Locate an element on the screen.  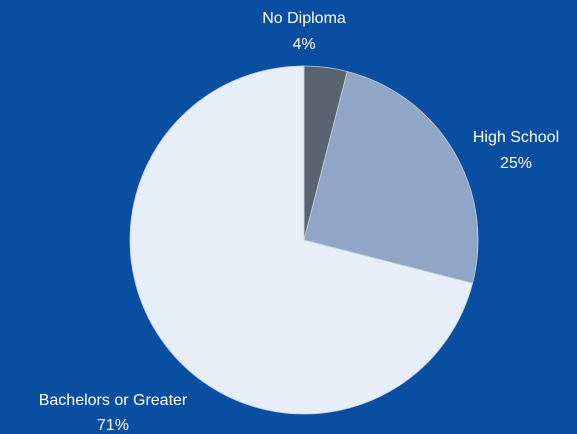
slice-label-bachelors-value: 71% is located at coordinates (113, 425).